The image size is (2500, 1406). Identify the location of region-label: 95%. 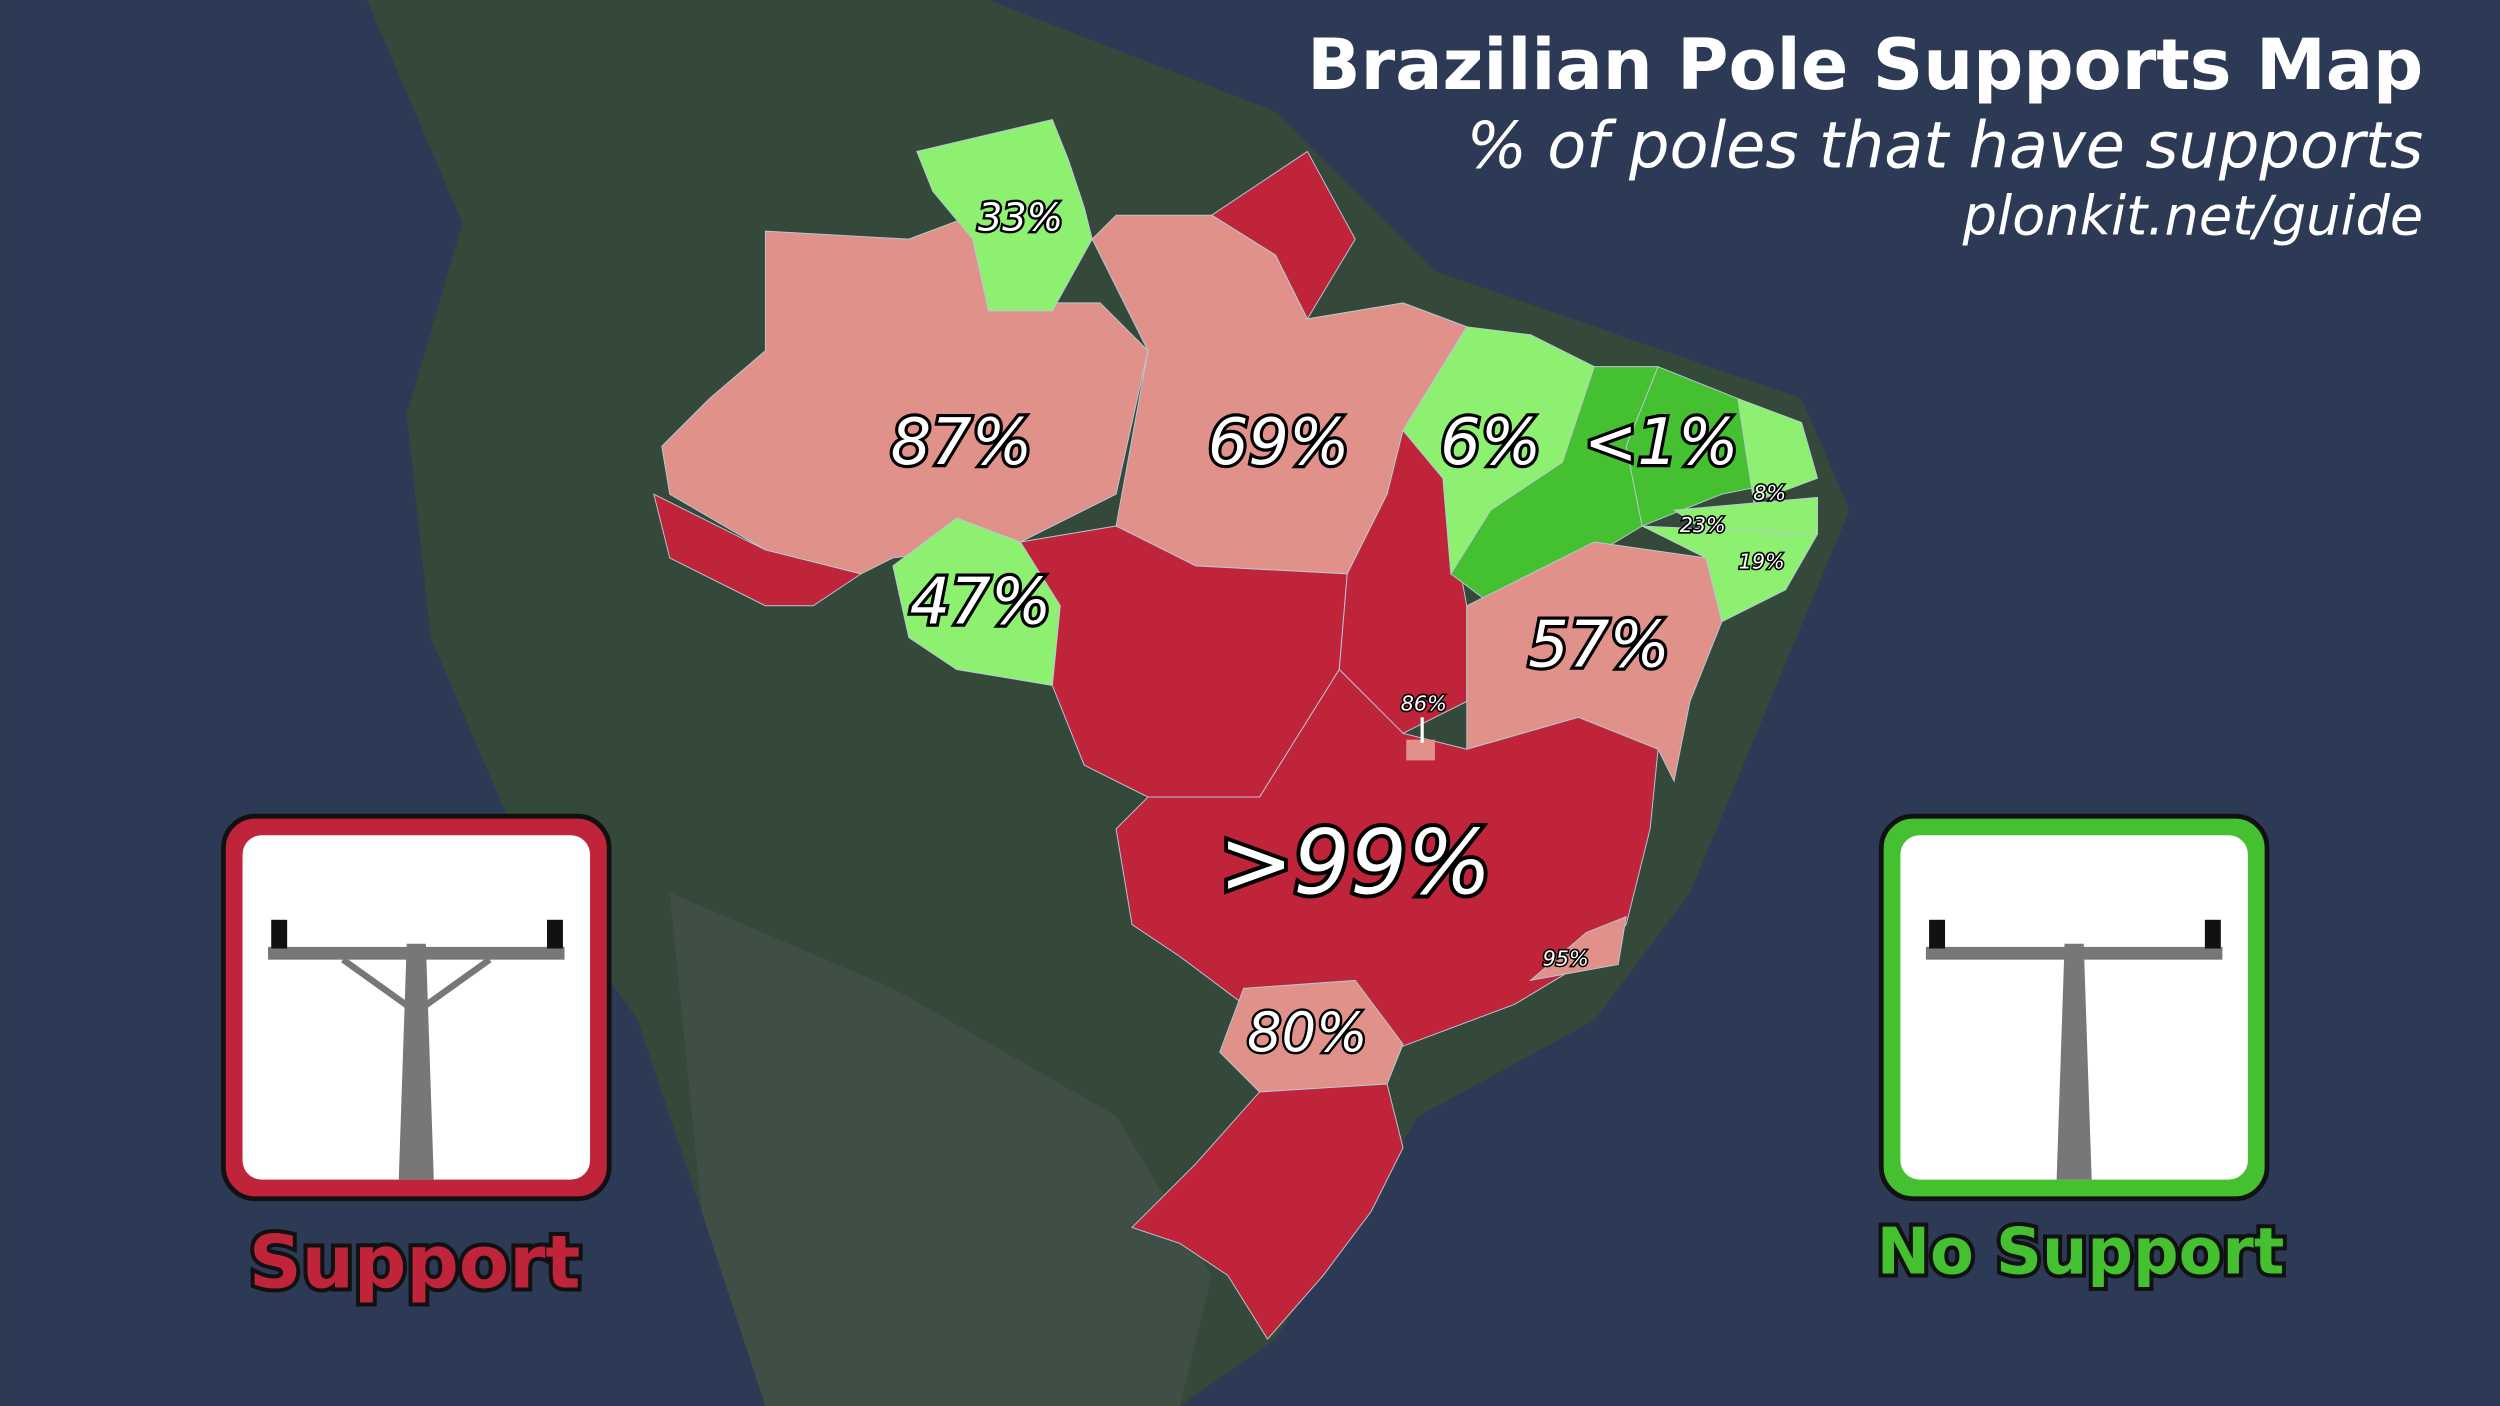
(1566, 959).